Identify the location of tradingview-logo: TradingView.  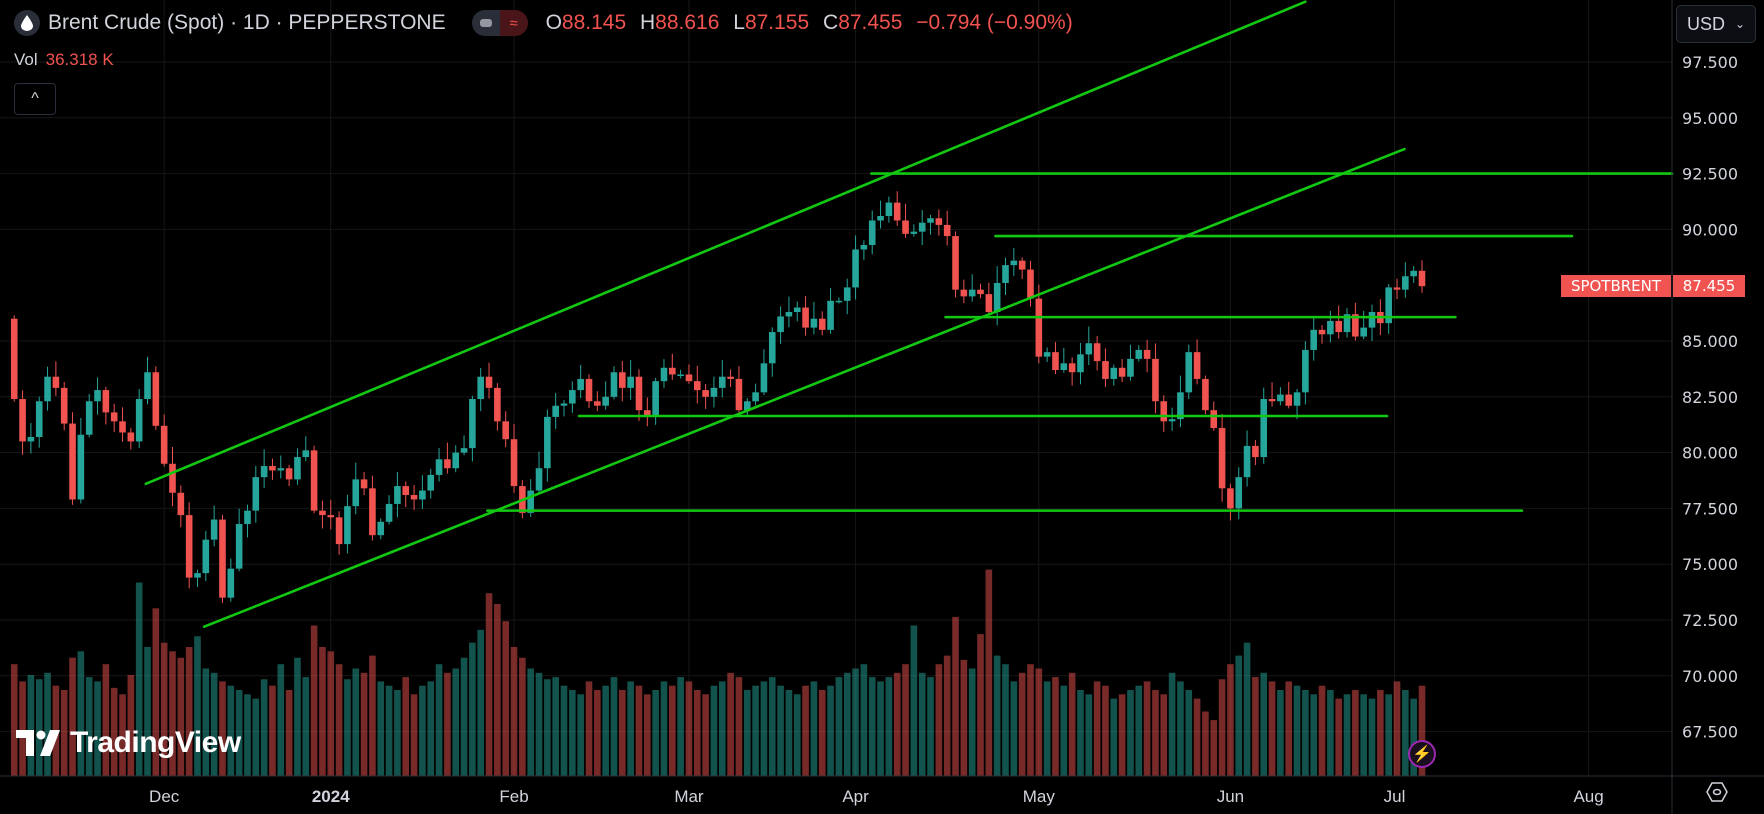
(128, 743).